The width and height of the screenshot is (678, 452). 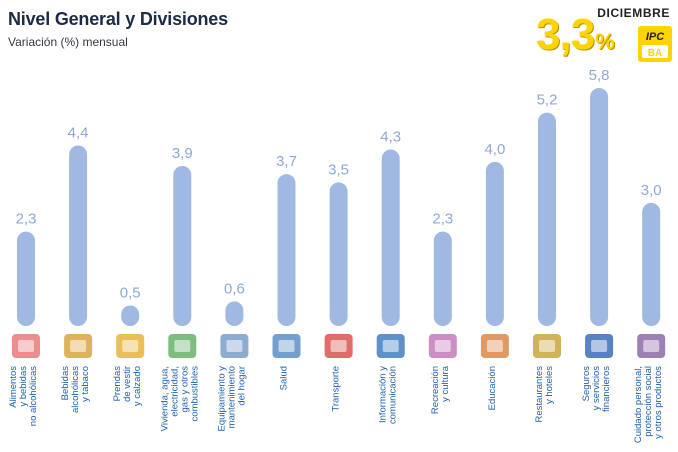 What do you see at coordinates (651, 346) in the screenshot?
I see `personal-care-icon` at bounding box center [651, 346].